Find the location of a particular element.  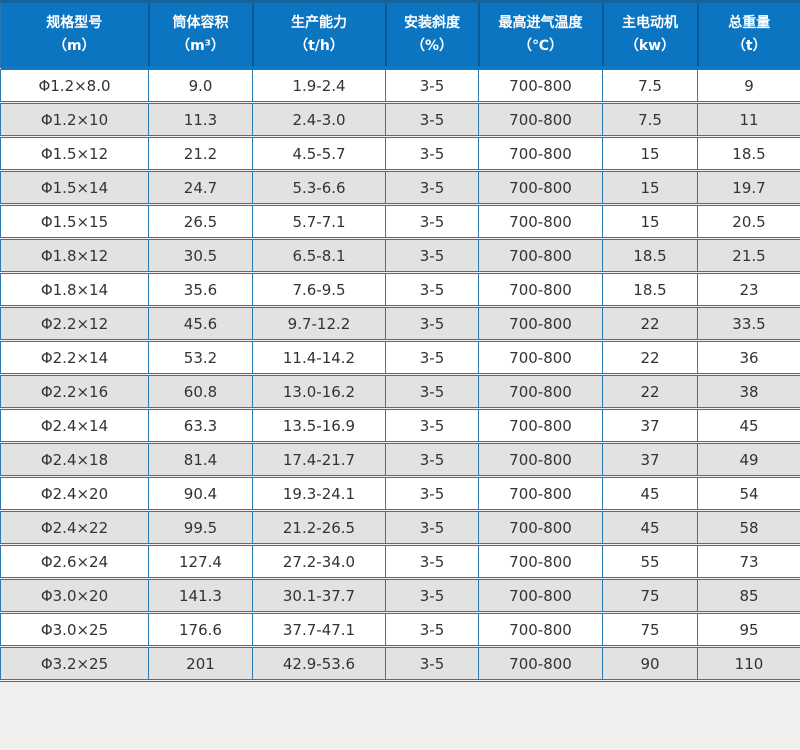

table-cell: 63.3 is located at coordinates (200, 425).